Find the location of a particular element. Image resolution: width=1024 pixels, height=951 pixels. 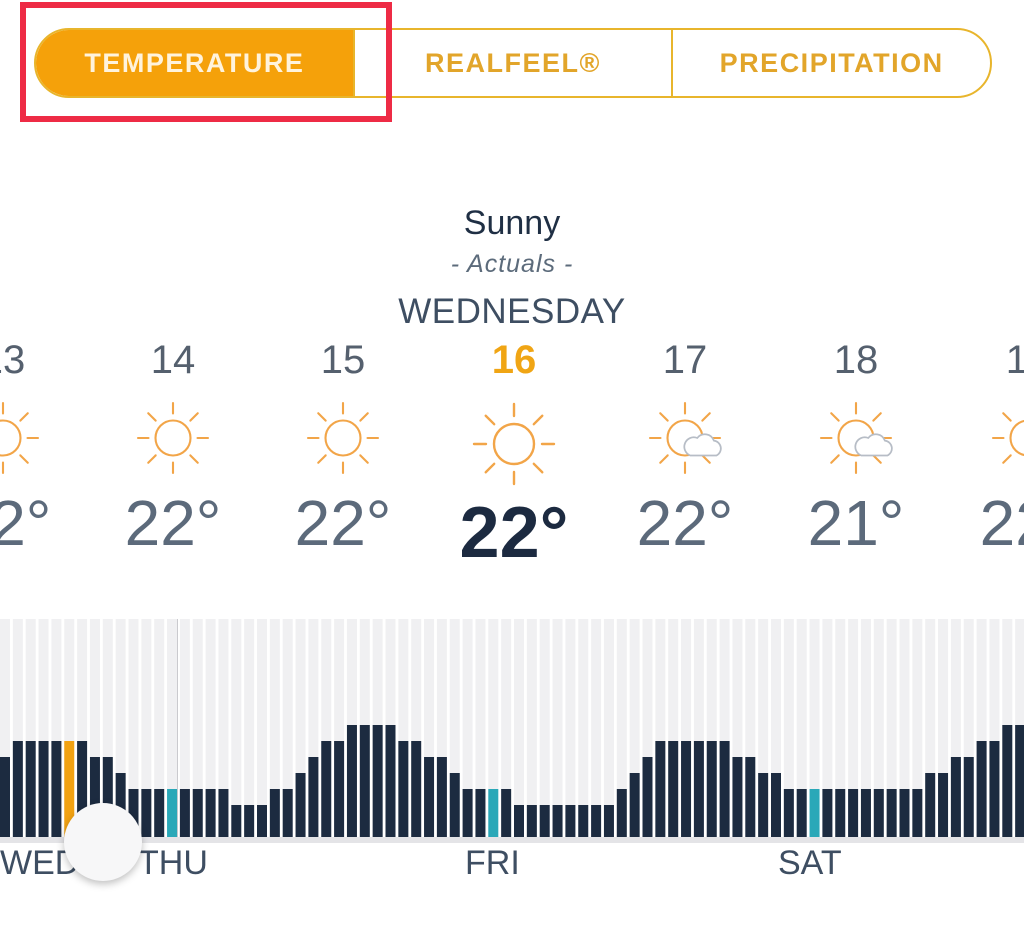

tab-realfeel: REALFEEL® is located at coordinates (512, 63).